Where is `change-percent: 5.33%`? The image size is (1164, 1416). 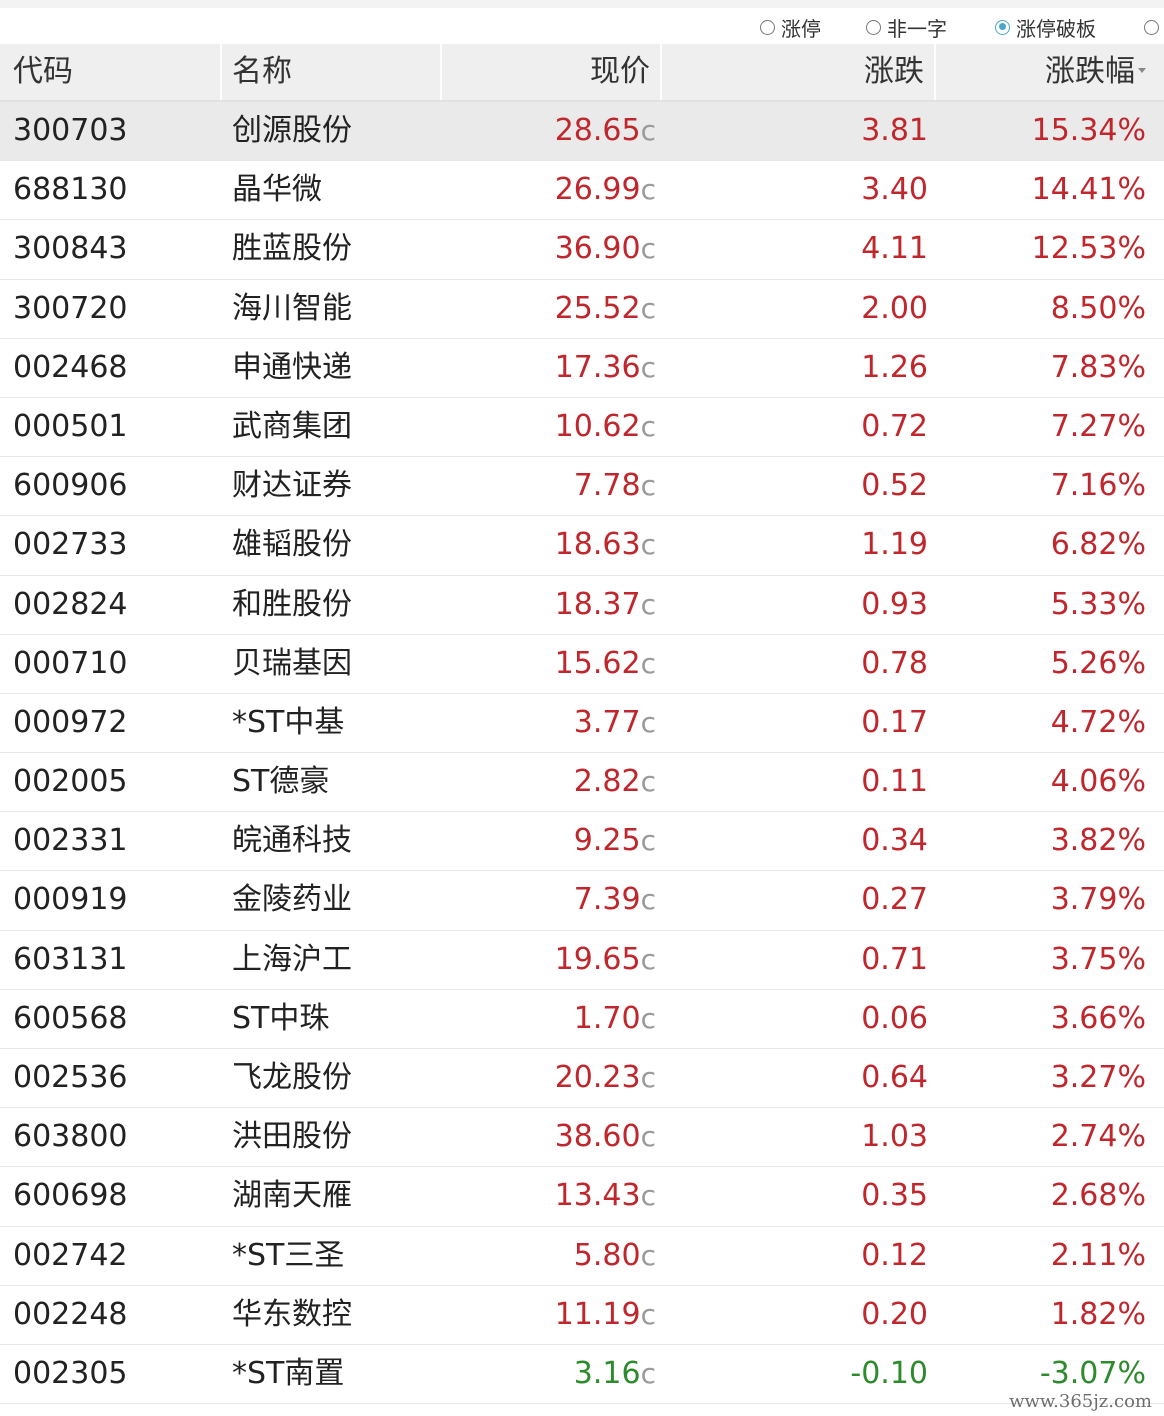 change-percent: 5.33% is located at coordinates (1098, 604).